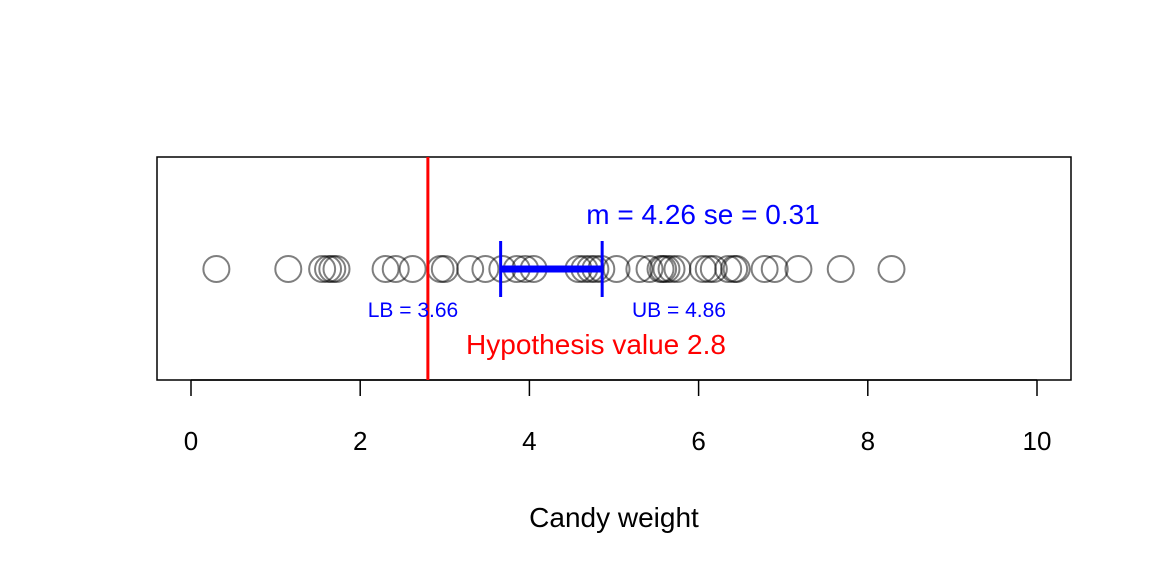  What do you see at coordinates (868, 441) in the screenshot?
I see `x-tick-label: 8` at bounding box center [868, 441].